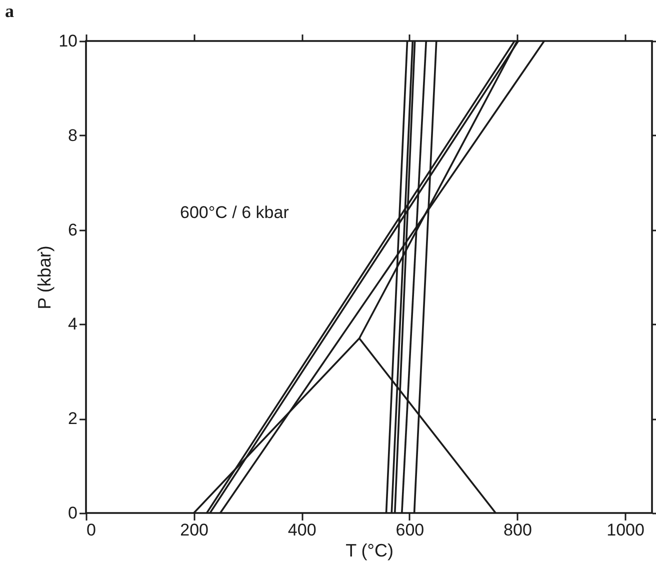 The image size is (656, 577). What do you see at coordinates (73, 324) in the screenshot?
I see `y-tick-label: 4` at bounding box center [73, 324].